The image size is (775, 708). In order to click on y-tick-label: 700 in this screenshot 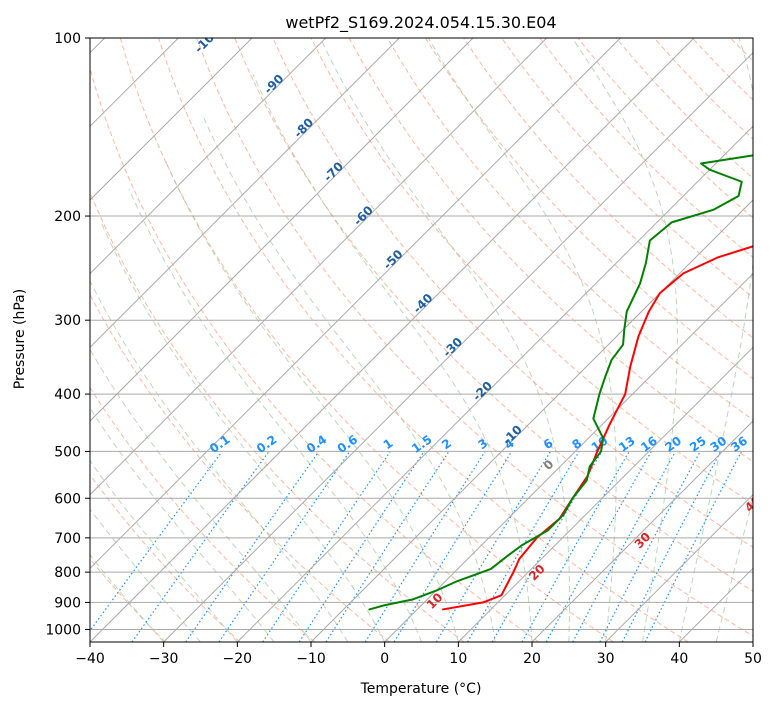, I will do `click(67, 539)`.